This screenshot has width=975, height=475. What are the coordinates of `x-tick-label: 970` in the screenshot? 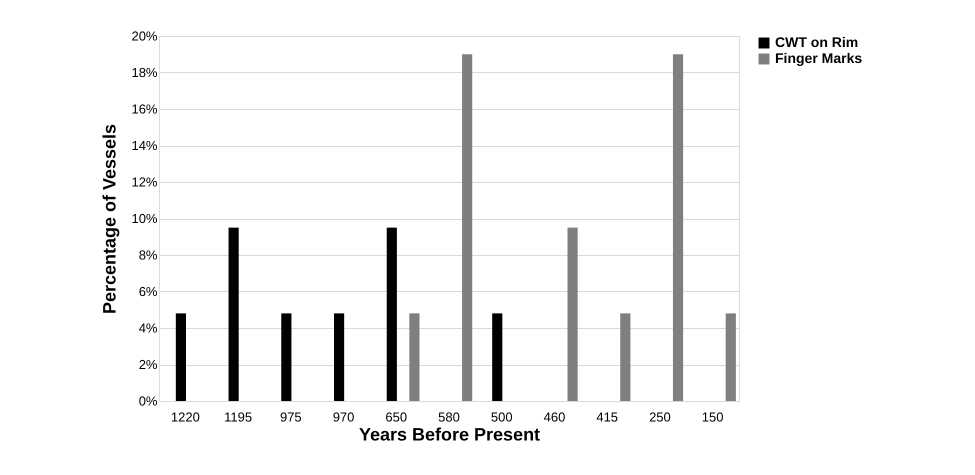 It's located at (343, 417).